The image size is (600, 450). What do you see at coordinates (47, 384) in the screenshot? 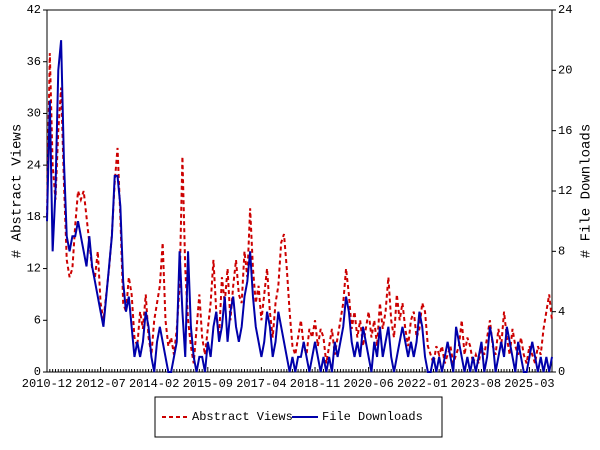
I see `x-tick-label: 2010-12` at bounding box center [47, 384].